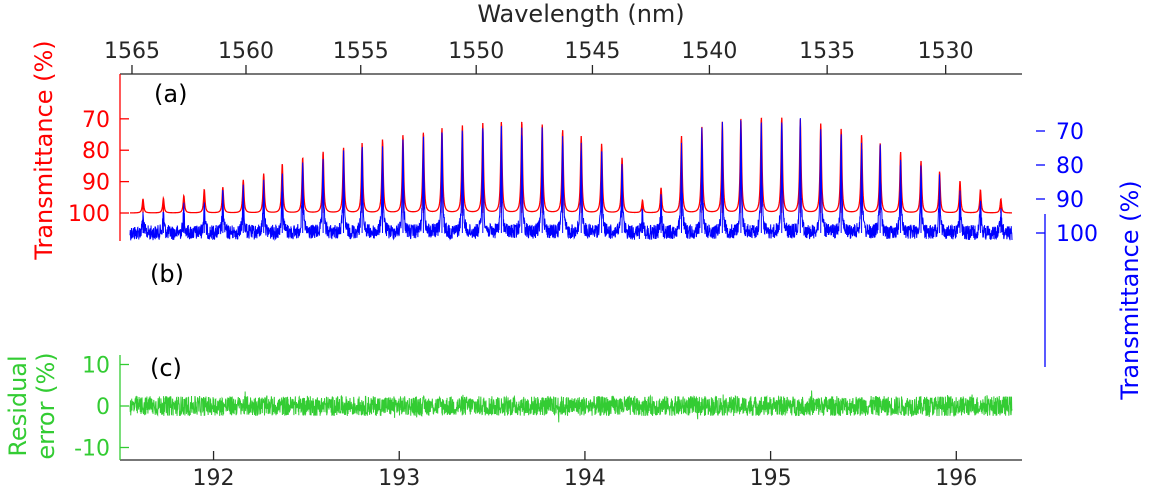  Describe the element at coordinates (361, 51) in the screenshot. I see `top-tick-label: 1555` at that location.